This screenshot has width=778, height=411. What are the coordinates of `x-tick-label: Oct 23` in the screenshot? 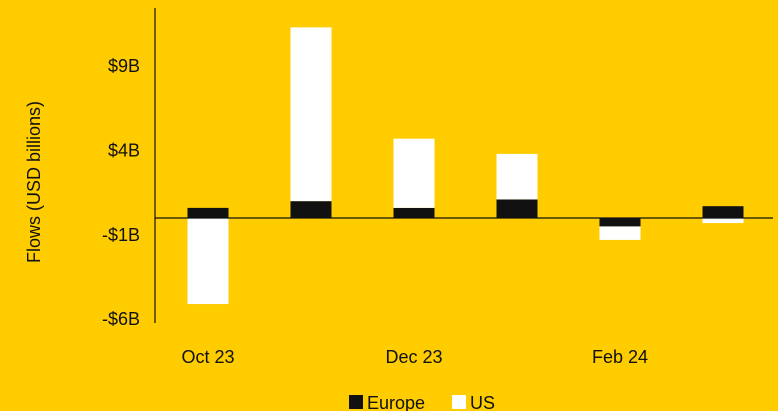 It's located at (207, 357).